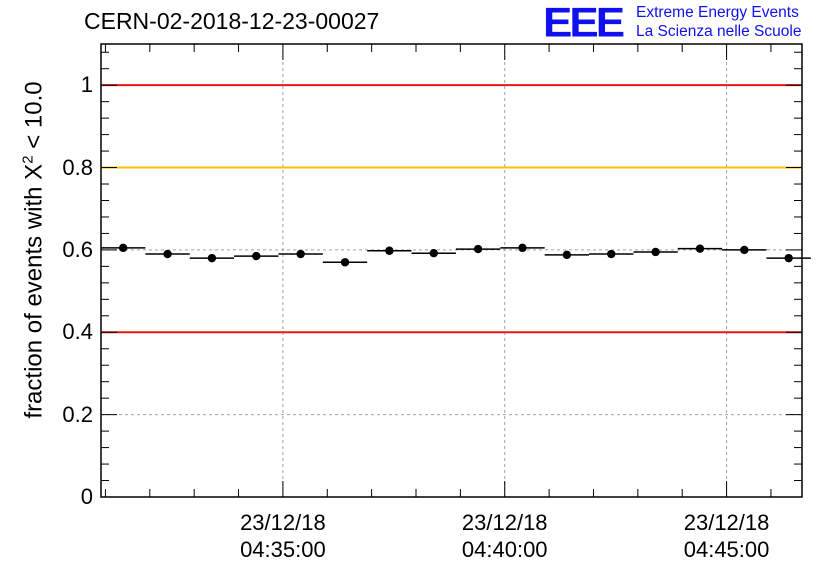  Describe the element at coordinates (77, 249) in the screenshot. I see `y-tick-label: 0.6` at that location.